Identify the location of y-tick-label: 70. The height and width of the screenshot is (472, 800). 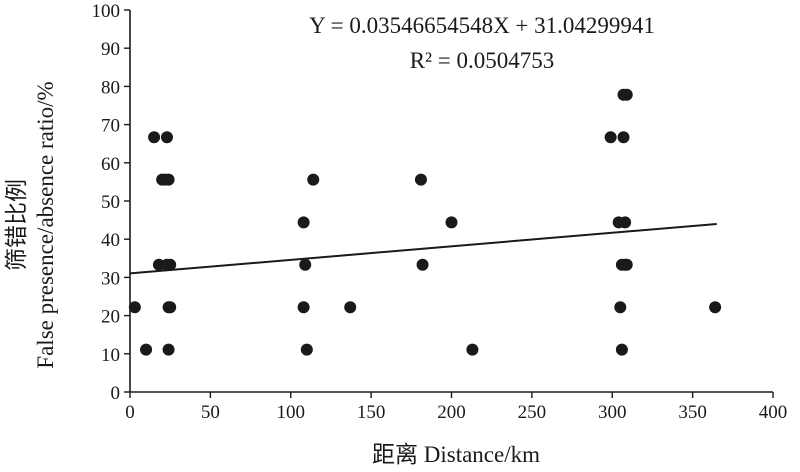
(110, 126).